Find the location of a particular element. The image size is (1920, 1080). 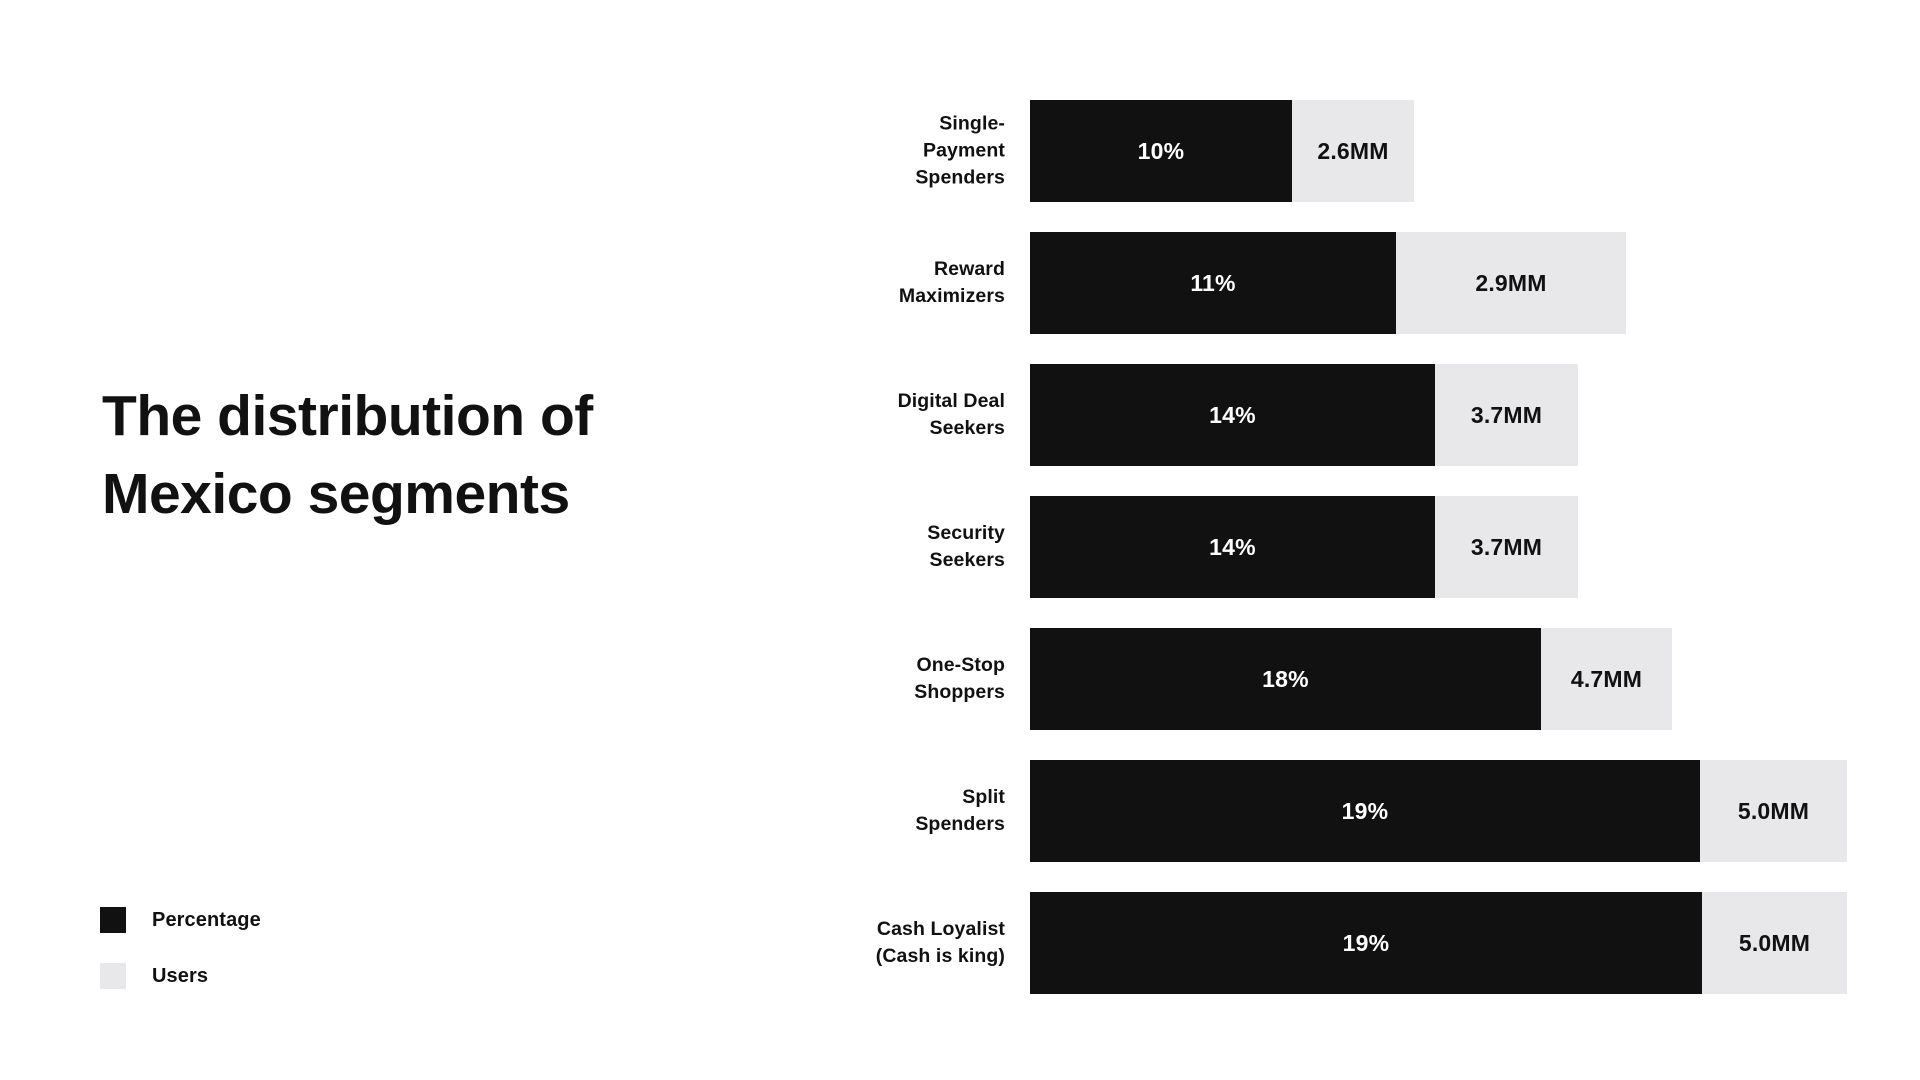

bar-row: Reward Maximizers 11% 2.9MM is located at coordinates (1380, 283).